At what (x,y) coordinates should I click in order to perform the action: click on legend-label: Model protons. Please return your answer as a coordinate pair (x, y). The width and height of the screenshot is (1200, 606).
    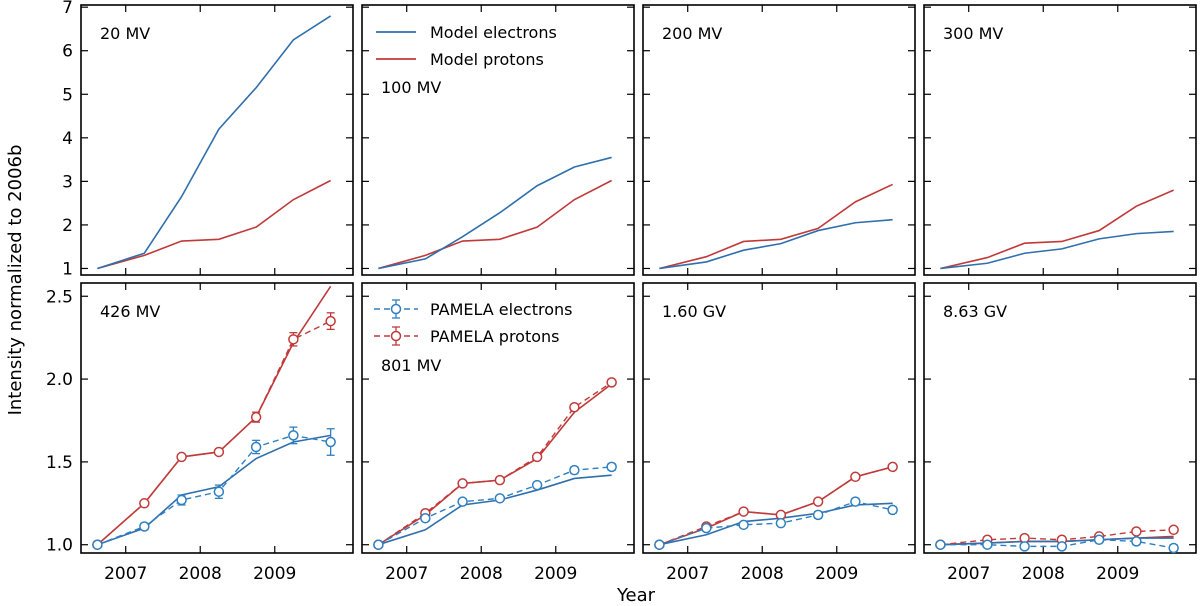
    Looking at the image, I should click on (487, 59).